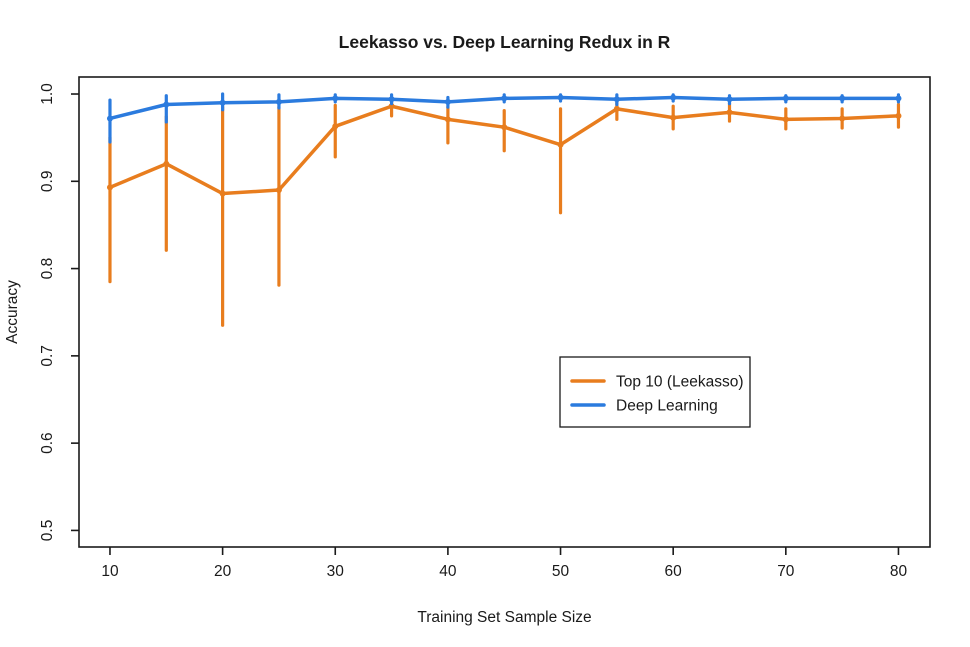 This screenshot has height=647, width=970. I want to click on legend-label-deep-learning: Deep Learning, so click(667, 405).